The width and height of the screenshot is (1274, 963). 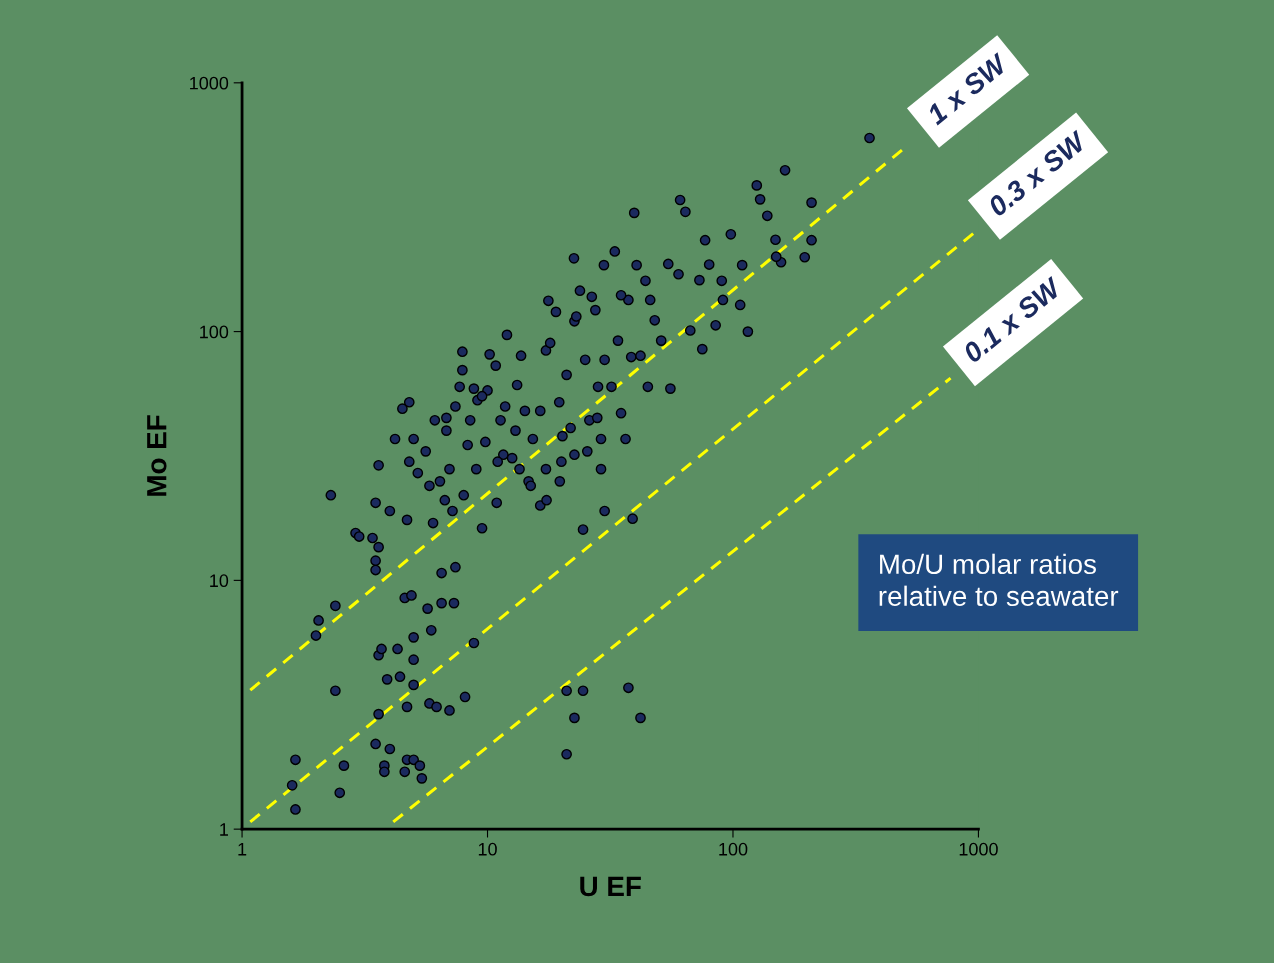 What do you see at coordinates (242, 849) in the screenshot?
I see `x-tick-label: 1` at bounding box center [242, 849].